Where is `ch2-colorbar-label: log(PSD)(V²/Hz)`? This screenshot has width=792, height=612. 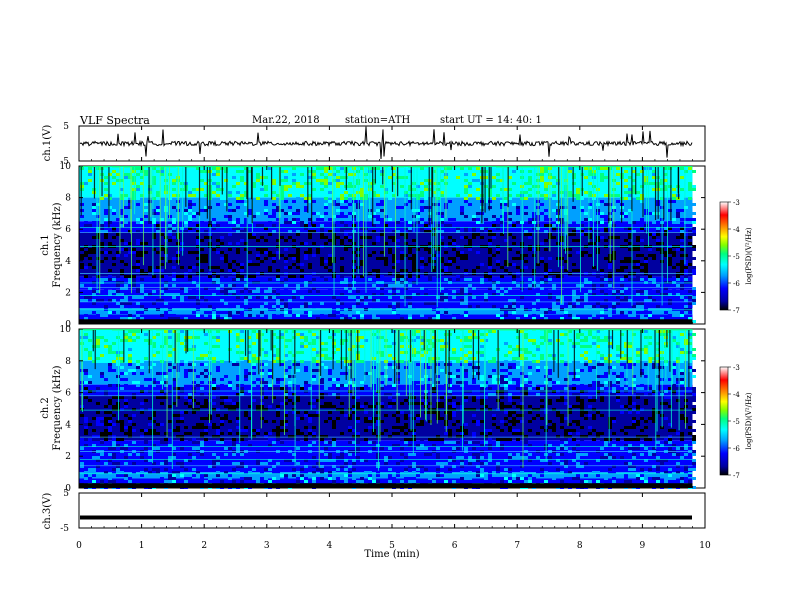 ch2-colorbar-label: log(PSD)(V²/Hz) is located at coordinates (749, 420).